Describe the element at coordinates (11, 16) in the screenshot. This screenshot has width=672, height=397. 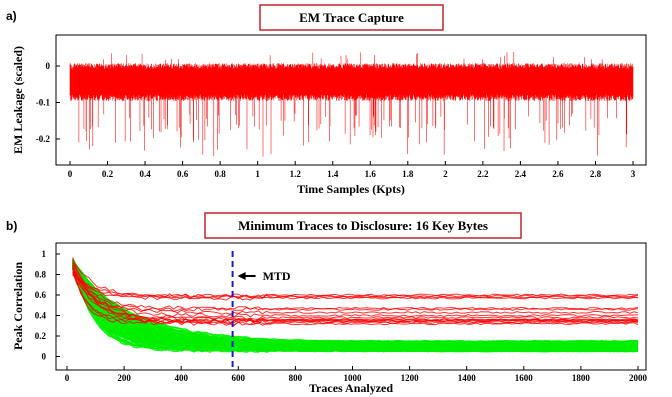
I see `panel-label-a: a)` at that location.